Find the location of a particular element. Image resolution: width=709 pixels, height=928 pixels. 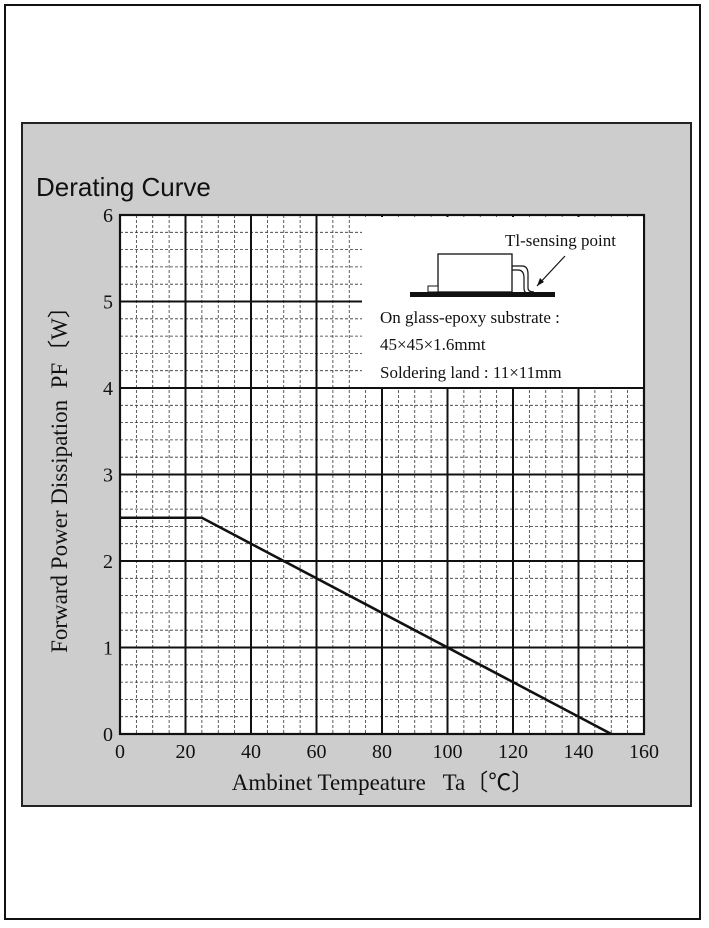

annotation-background is located at coordinates (502, 302).